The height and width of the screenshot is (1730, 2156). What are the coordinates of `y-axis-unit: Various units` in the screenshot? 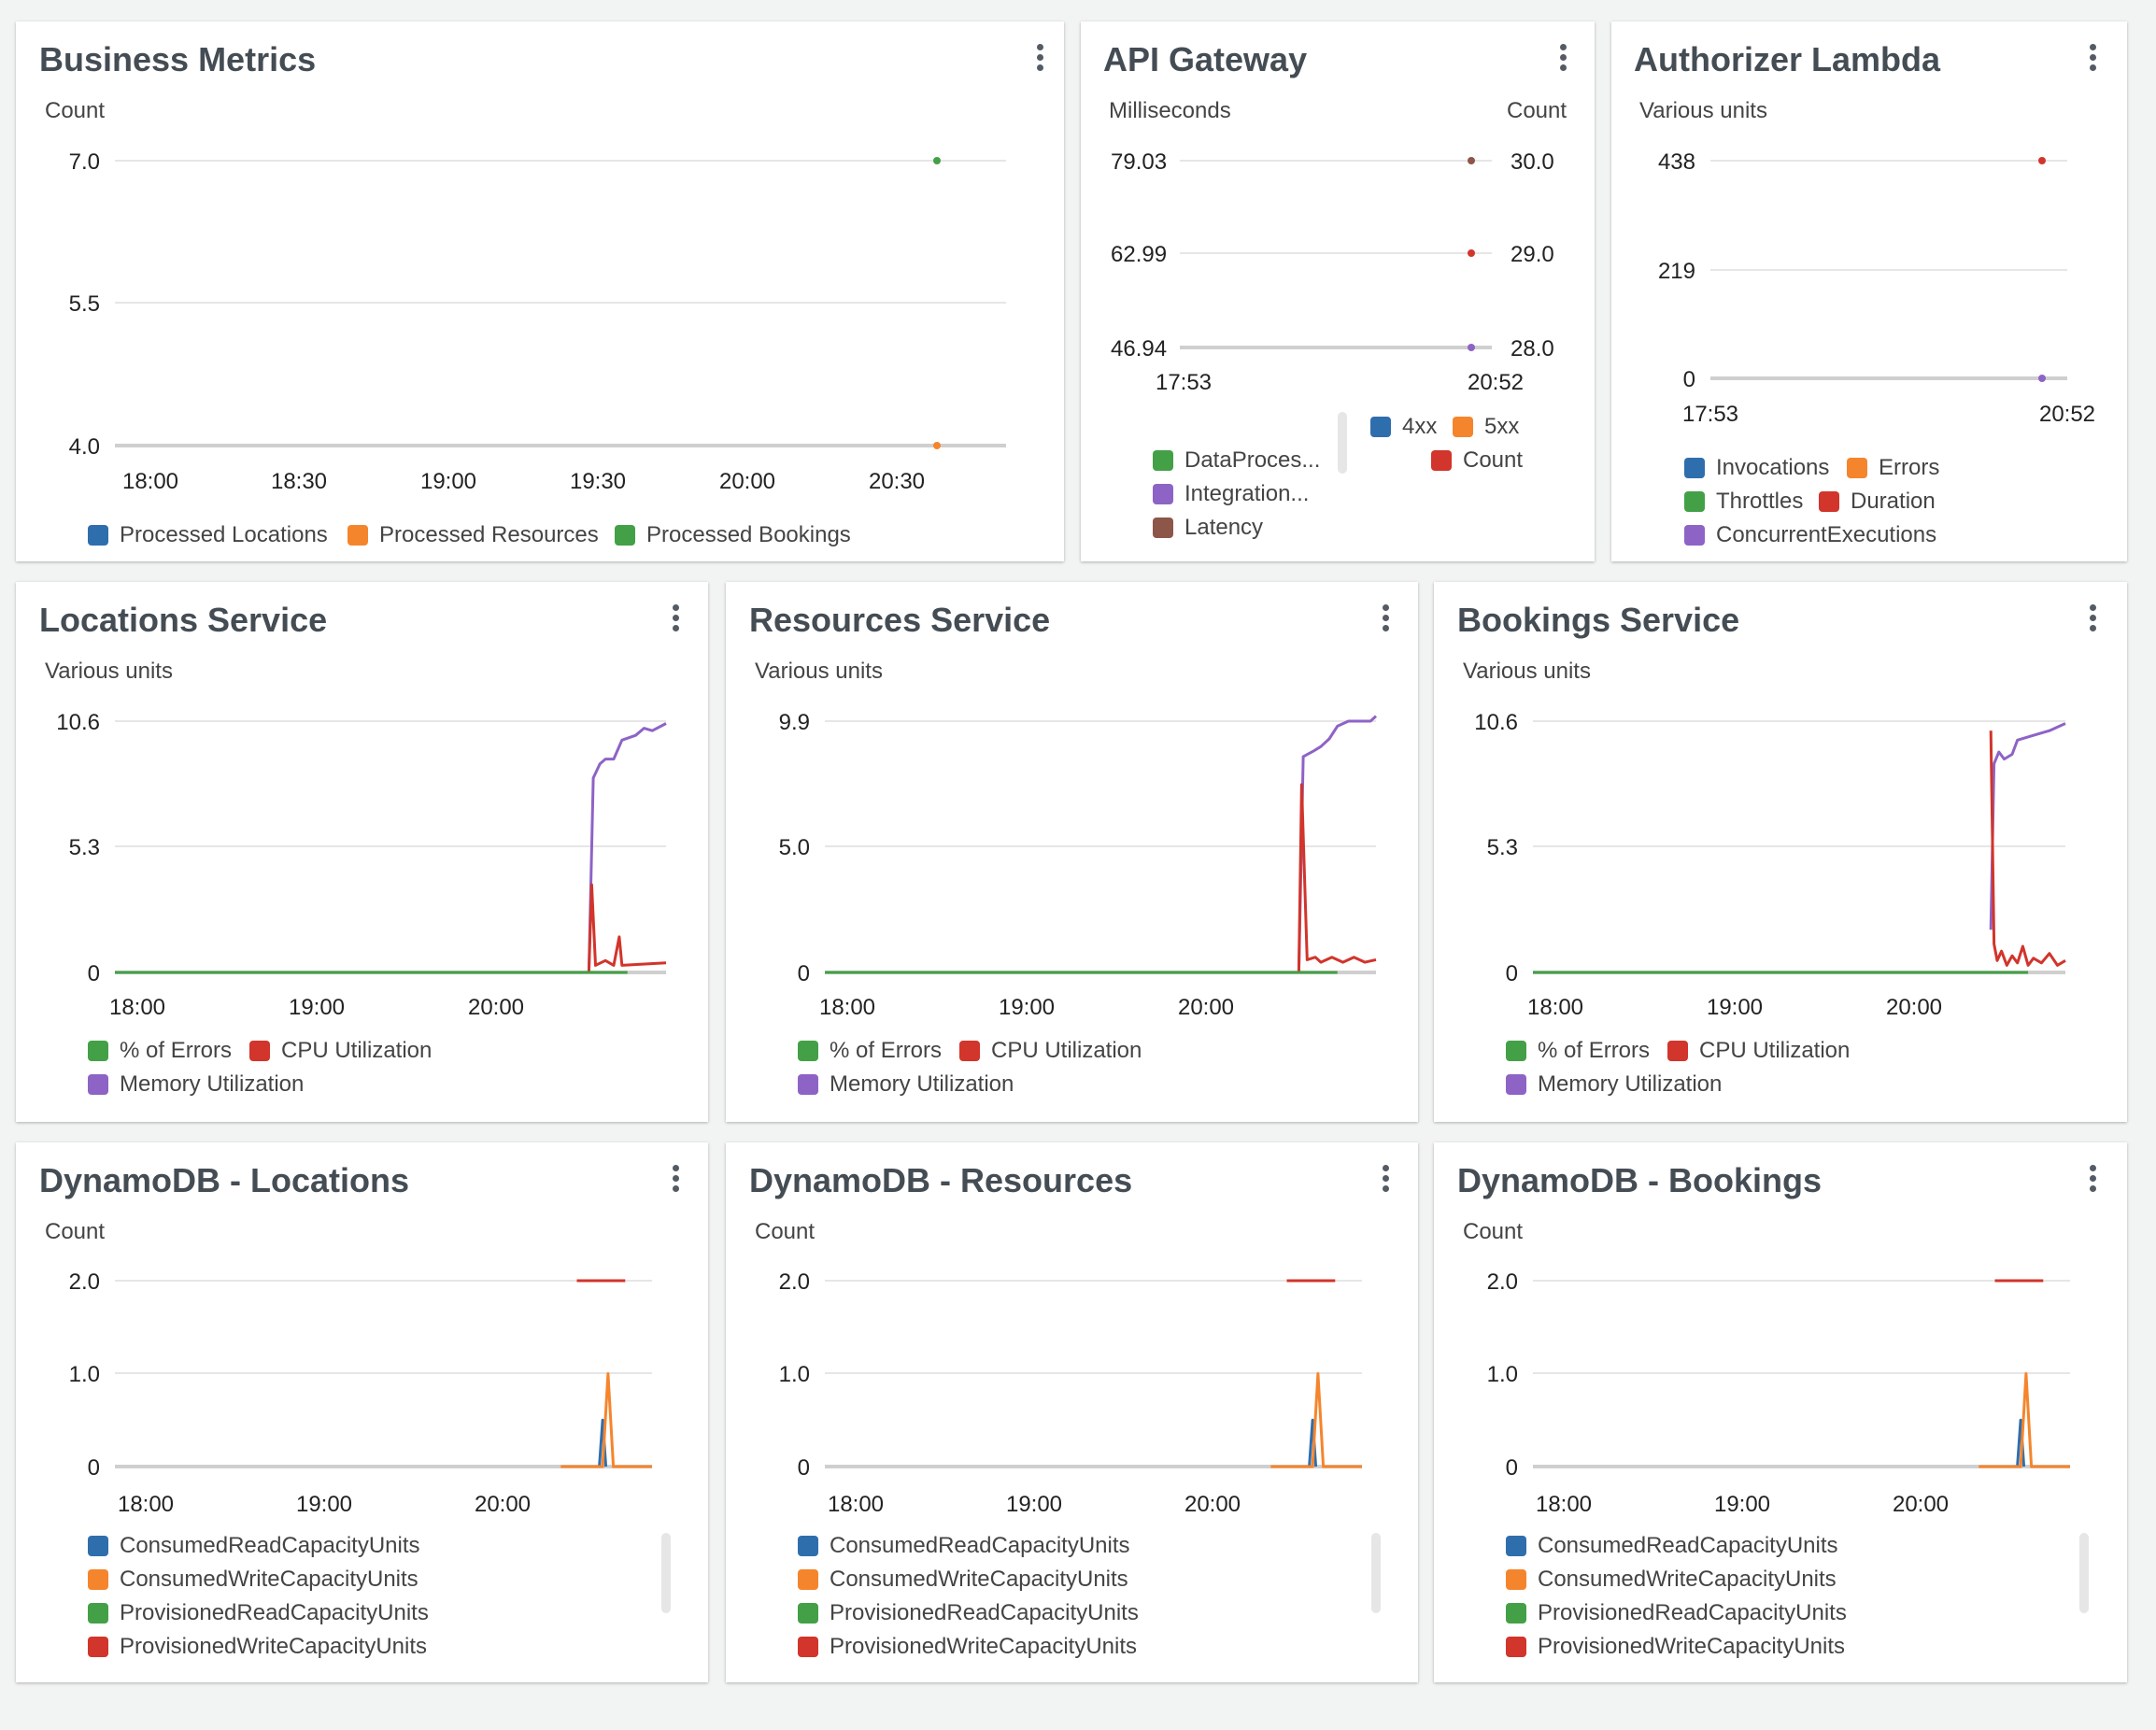 It's located at (819, 671).